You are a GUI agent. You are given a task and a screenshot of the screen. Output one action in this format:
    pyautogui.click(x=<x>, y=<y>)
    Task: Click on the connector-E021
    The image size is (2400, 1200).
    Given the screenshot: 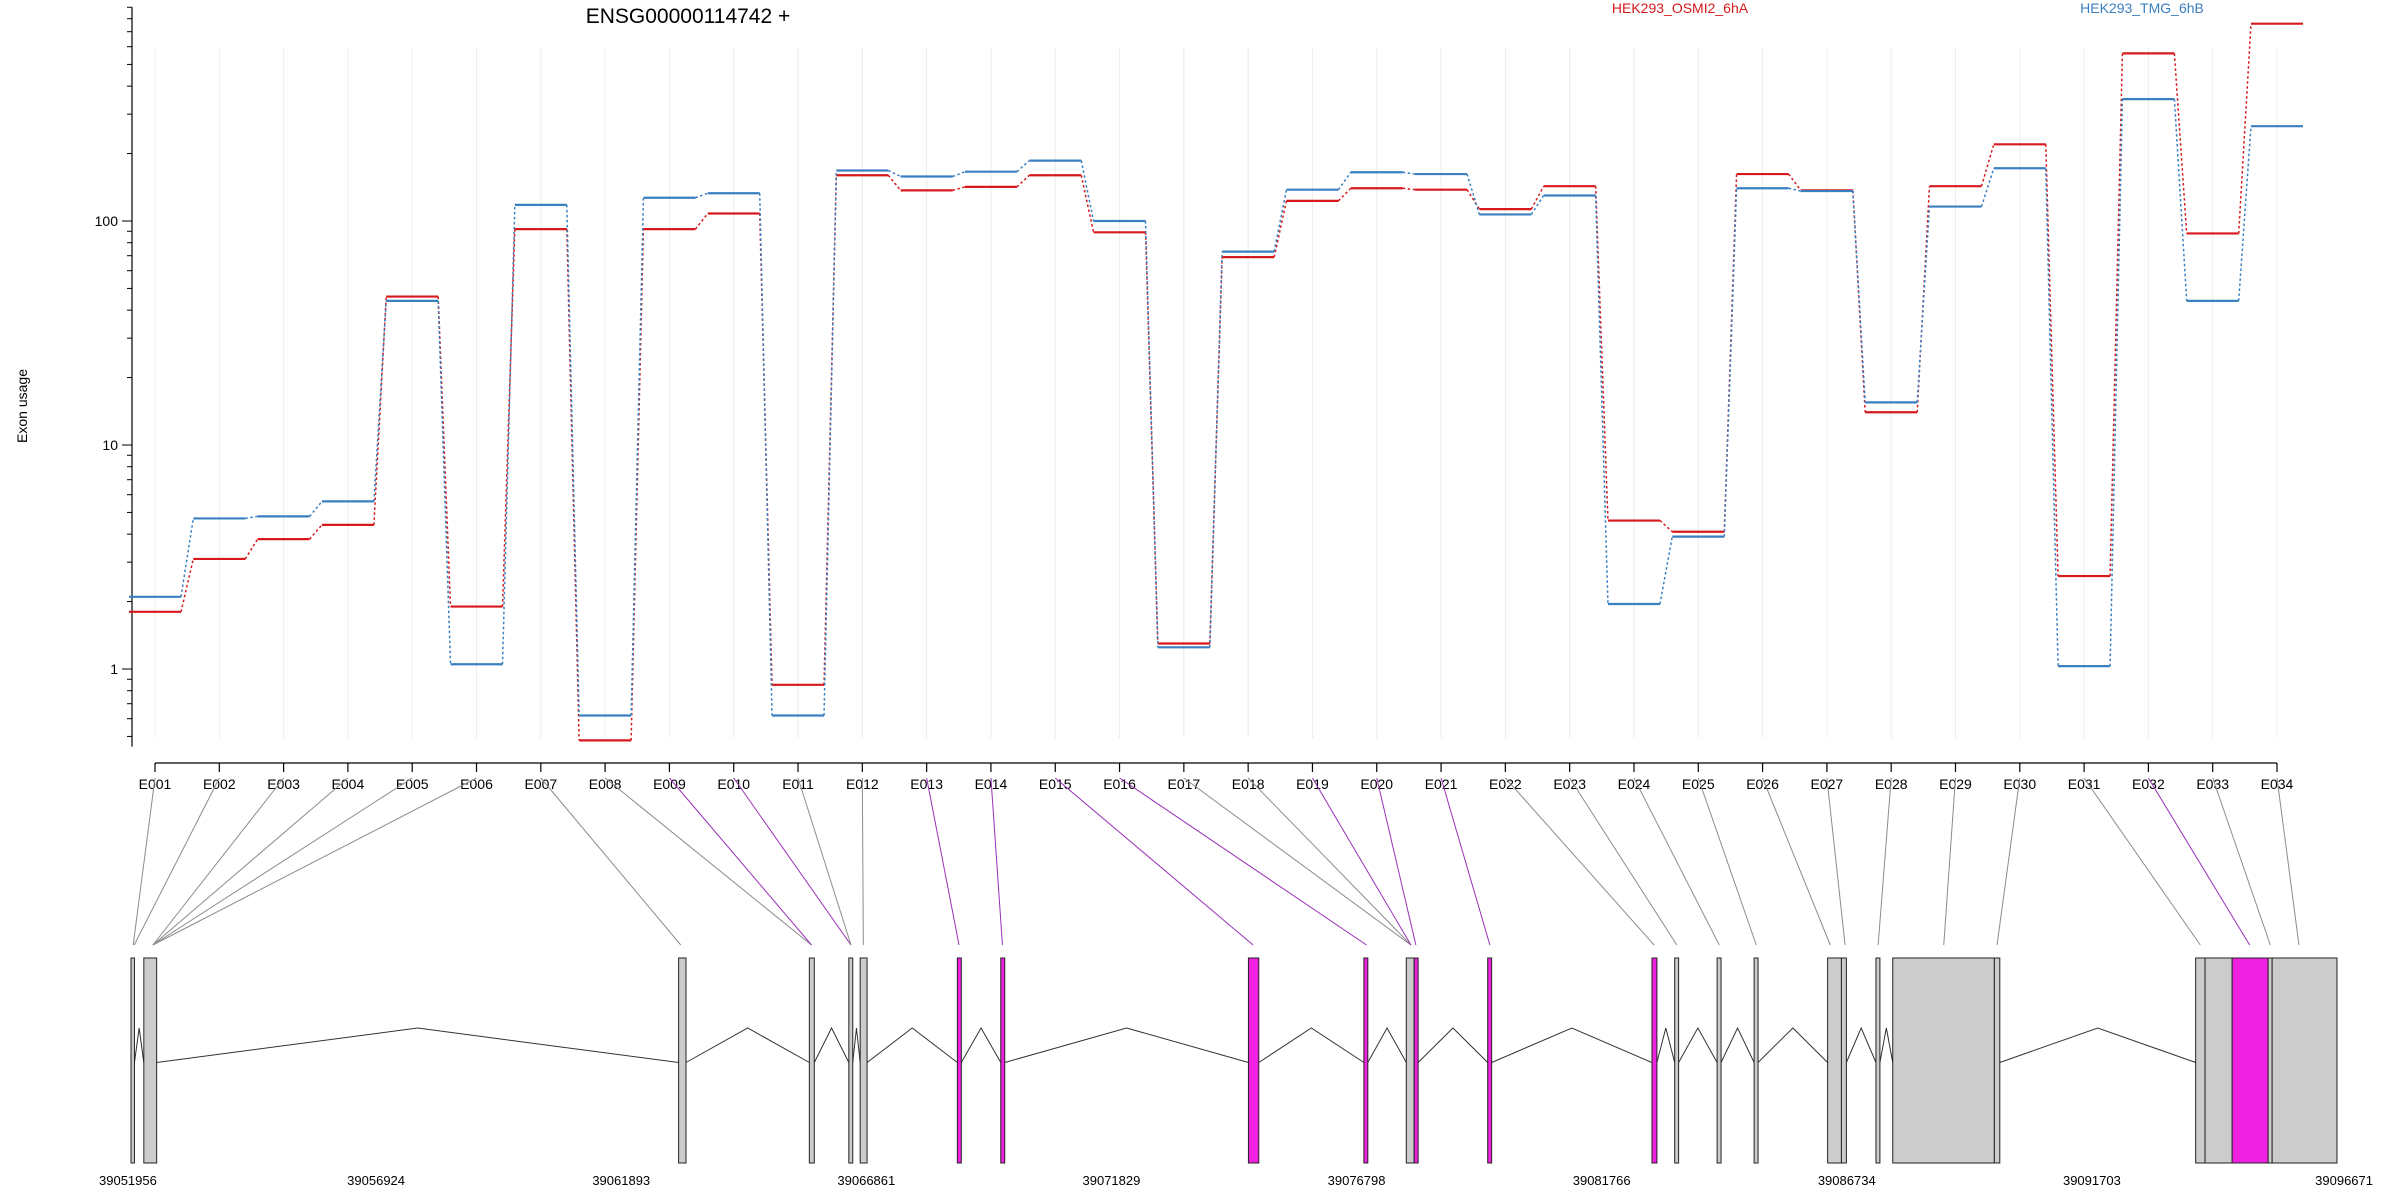 What is the action you would take?
    pyautogui.click(x=1465, y=861)
    